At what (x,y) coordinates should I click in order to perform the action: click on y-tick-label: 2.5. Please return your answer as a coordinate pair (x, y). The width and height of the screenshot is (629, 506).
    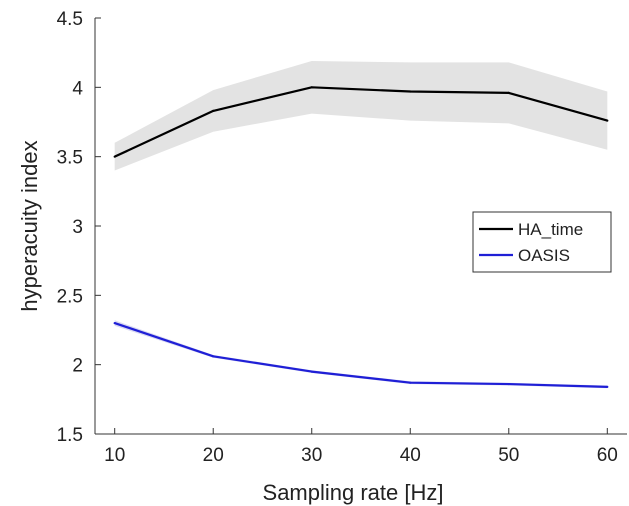
    Looking at the image, I should click on (70, 296).